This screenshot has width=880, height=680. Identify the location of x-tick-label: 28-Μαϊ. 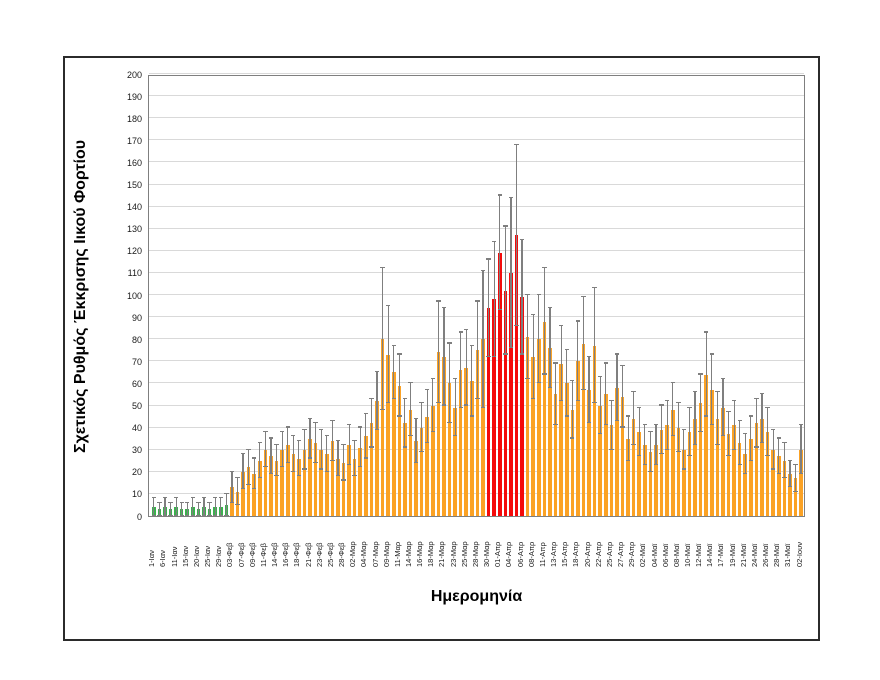
(777, 555).